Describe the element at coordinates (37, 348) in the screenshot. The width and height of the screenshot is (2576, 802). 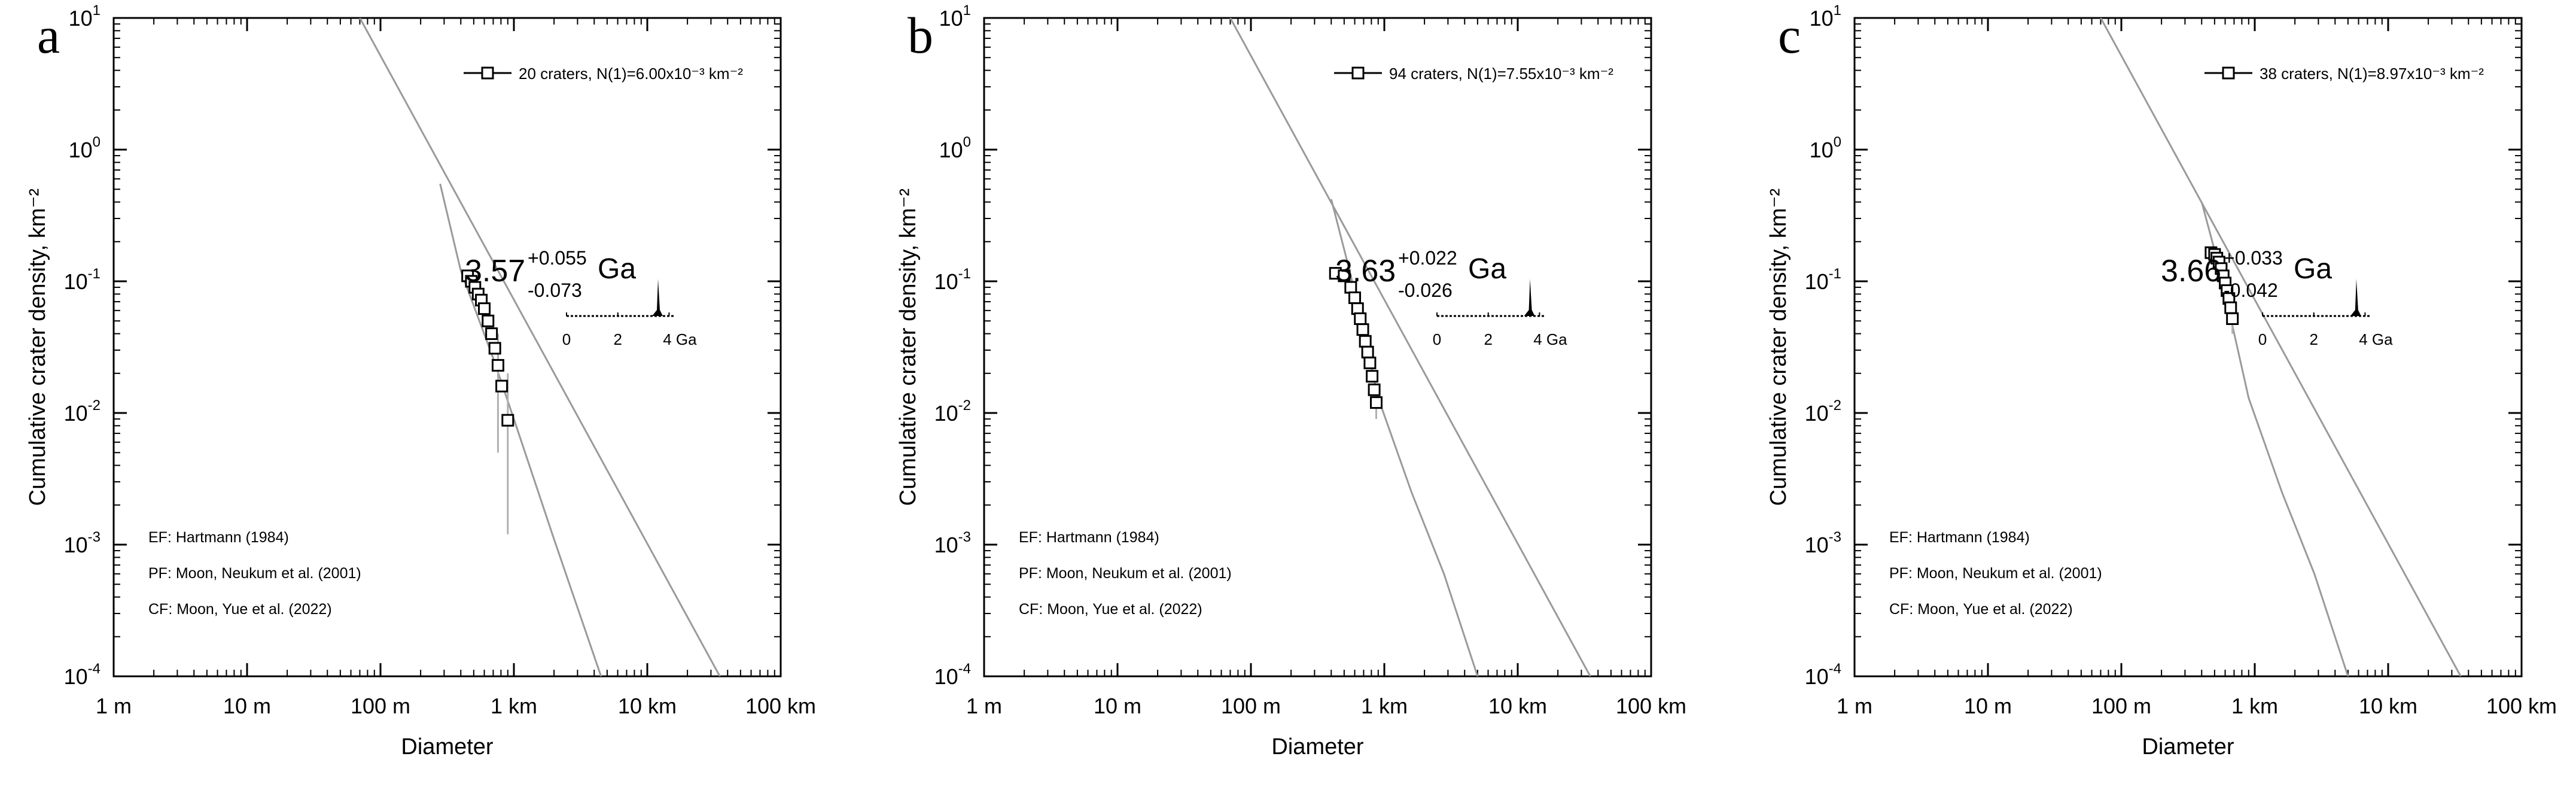
I see `y-axis-label: Cumulative crater density, km⁻²` at that location.